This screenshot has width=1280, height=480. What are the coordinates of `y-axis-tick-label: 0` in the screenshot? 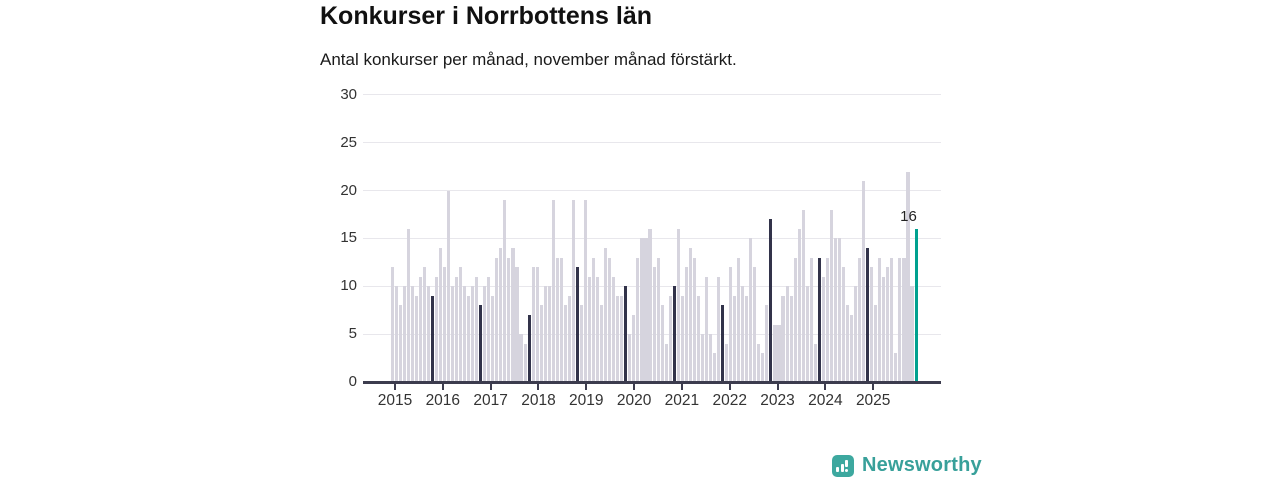 It's located at (352, 381).